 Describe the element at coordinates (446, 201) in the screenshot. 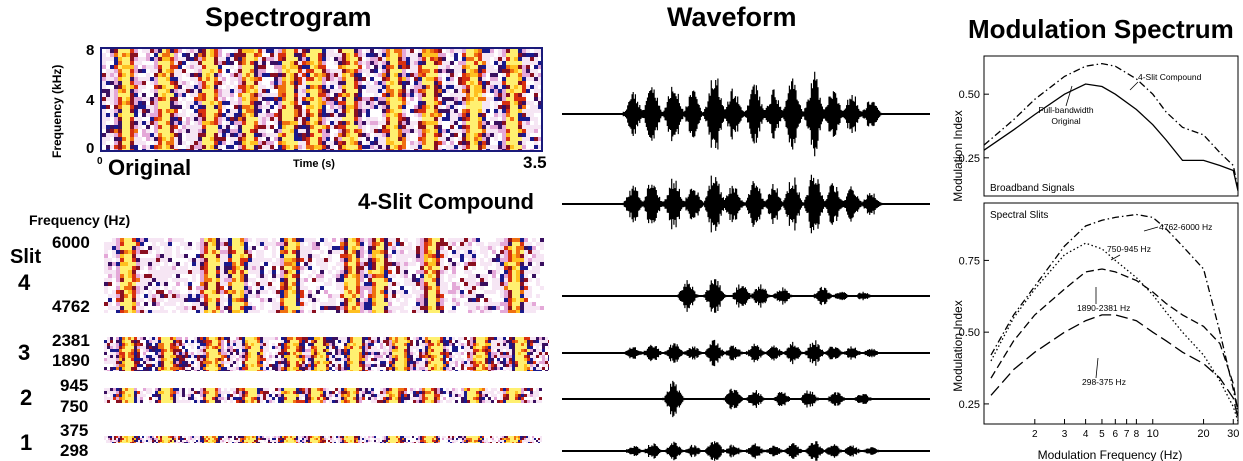

I see `compound-label: 4-Slit Compound` at that location.